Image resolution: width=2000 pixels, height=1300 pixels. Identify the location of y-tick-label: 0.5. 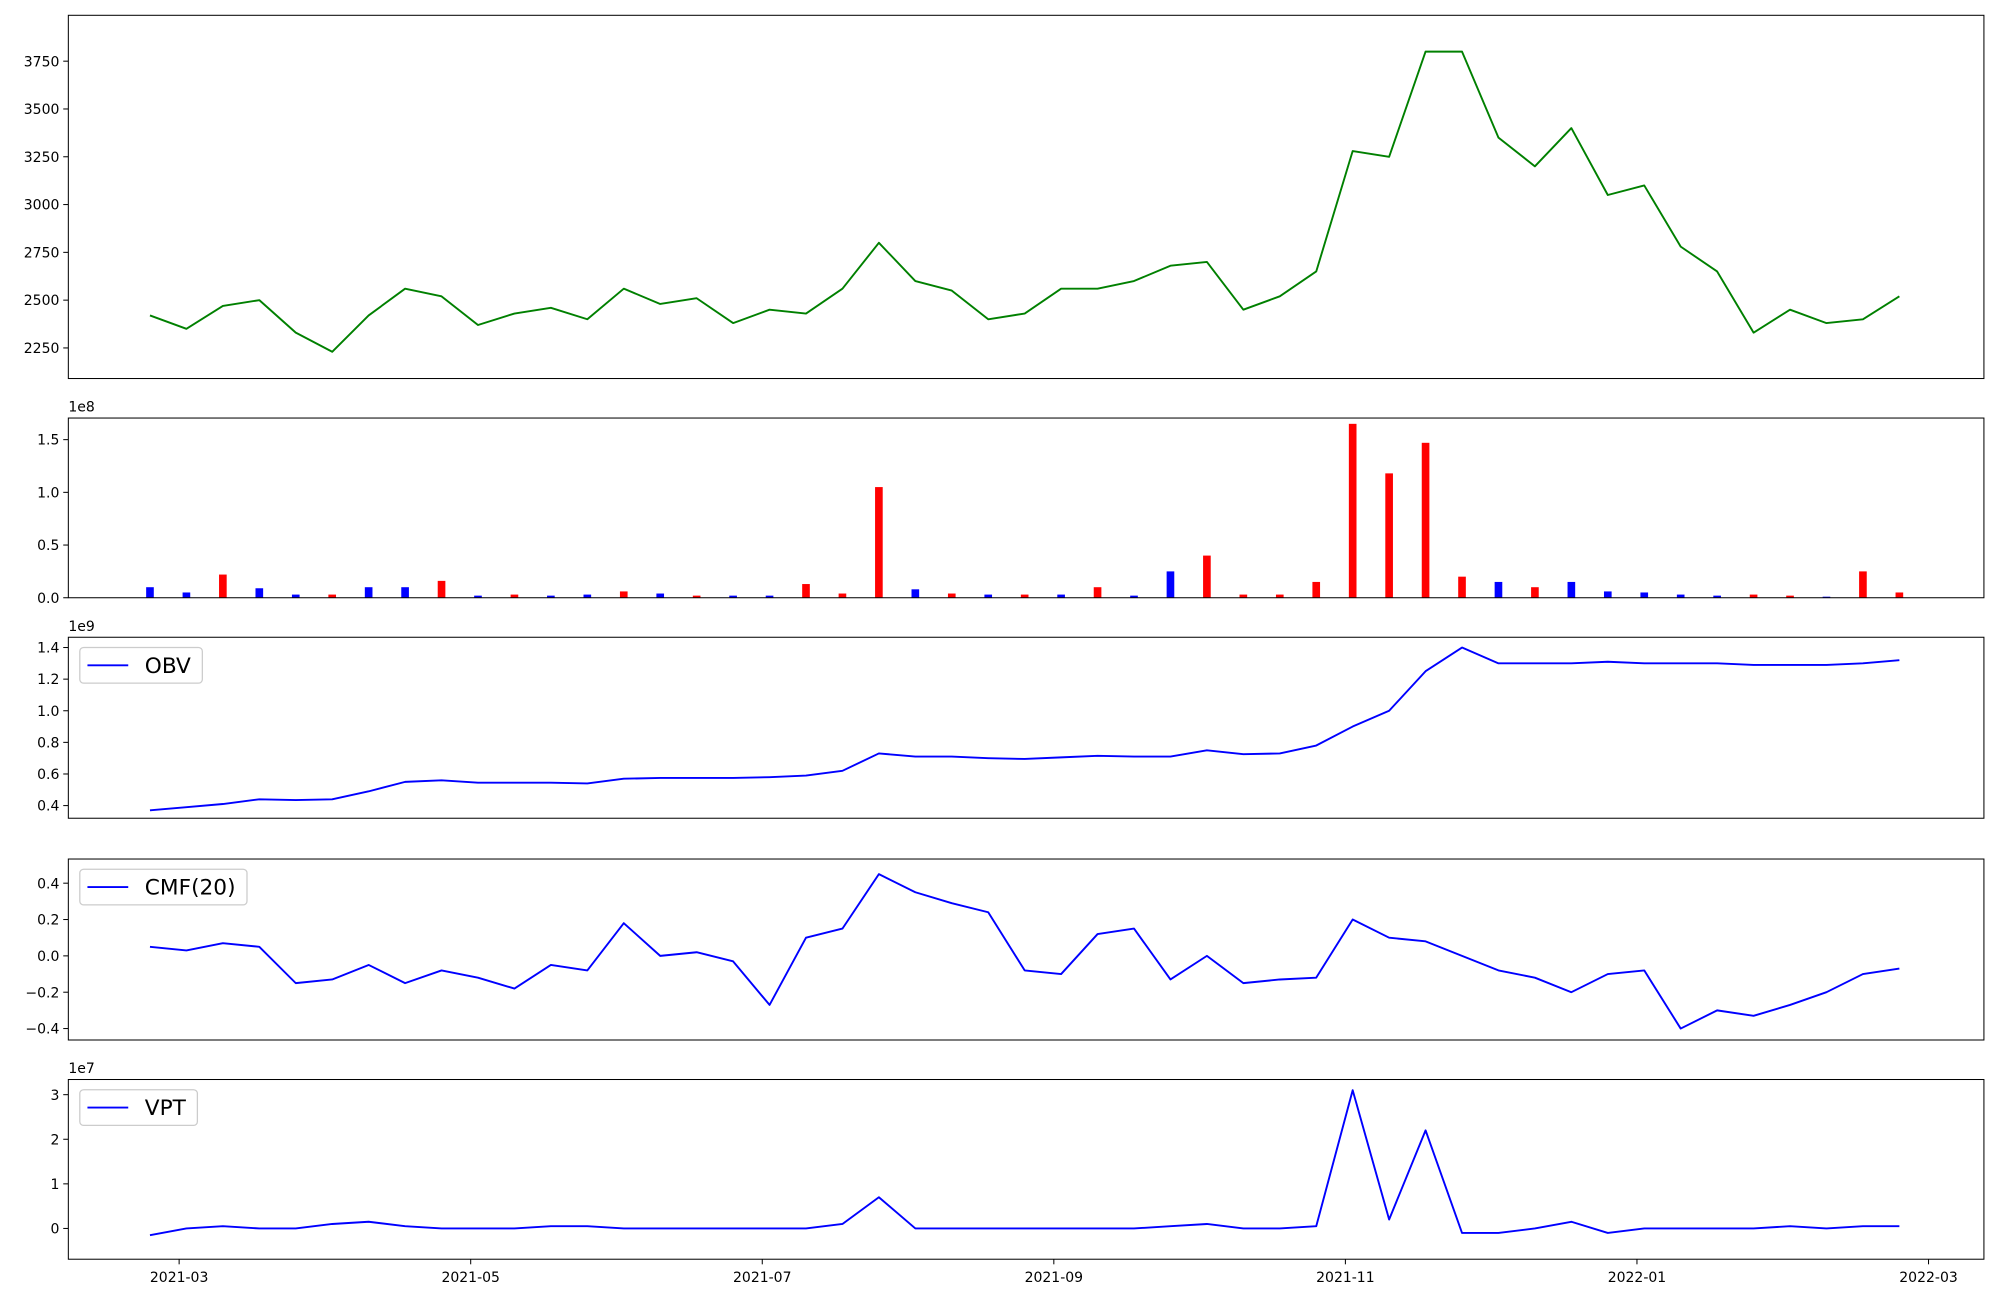
(48, 546).